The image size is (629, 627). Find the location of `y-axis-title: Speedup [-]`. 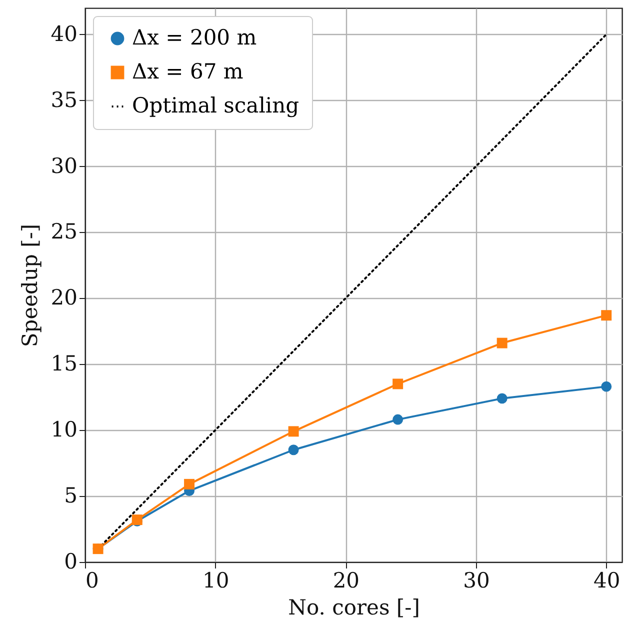

y-axis-title: Speedup [-] is located at coordinates (30, 286).